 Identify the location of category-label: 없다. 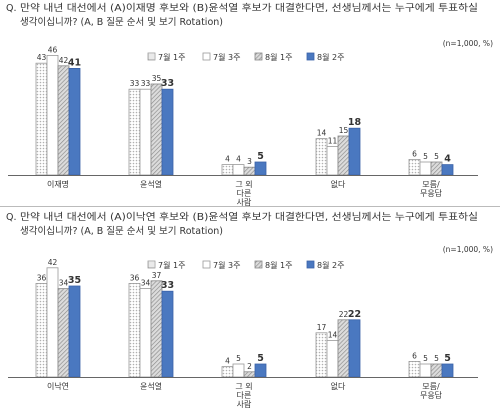
(338, 184).